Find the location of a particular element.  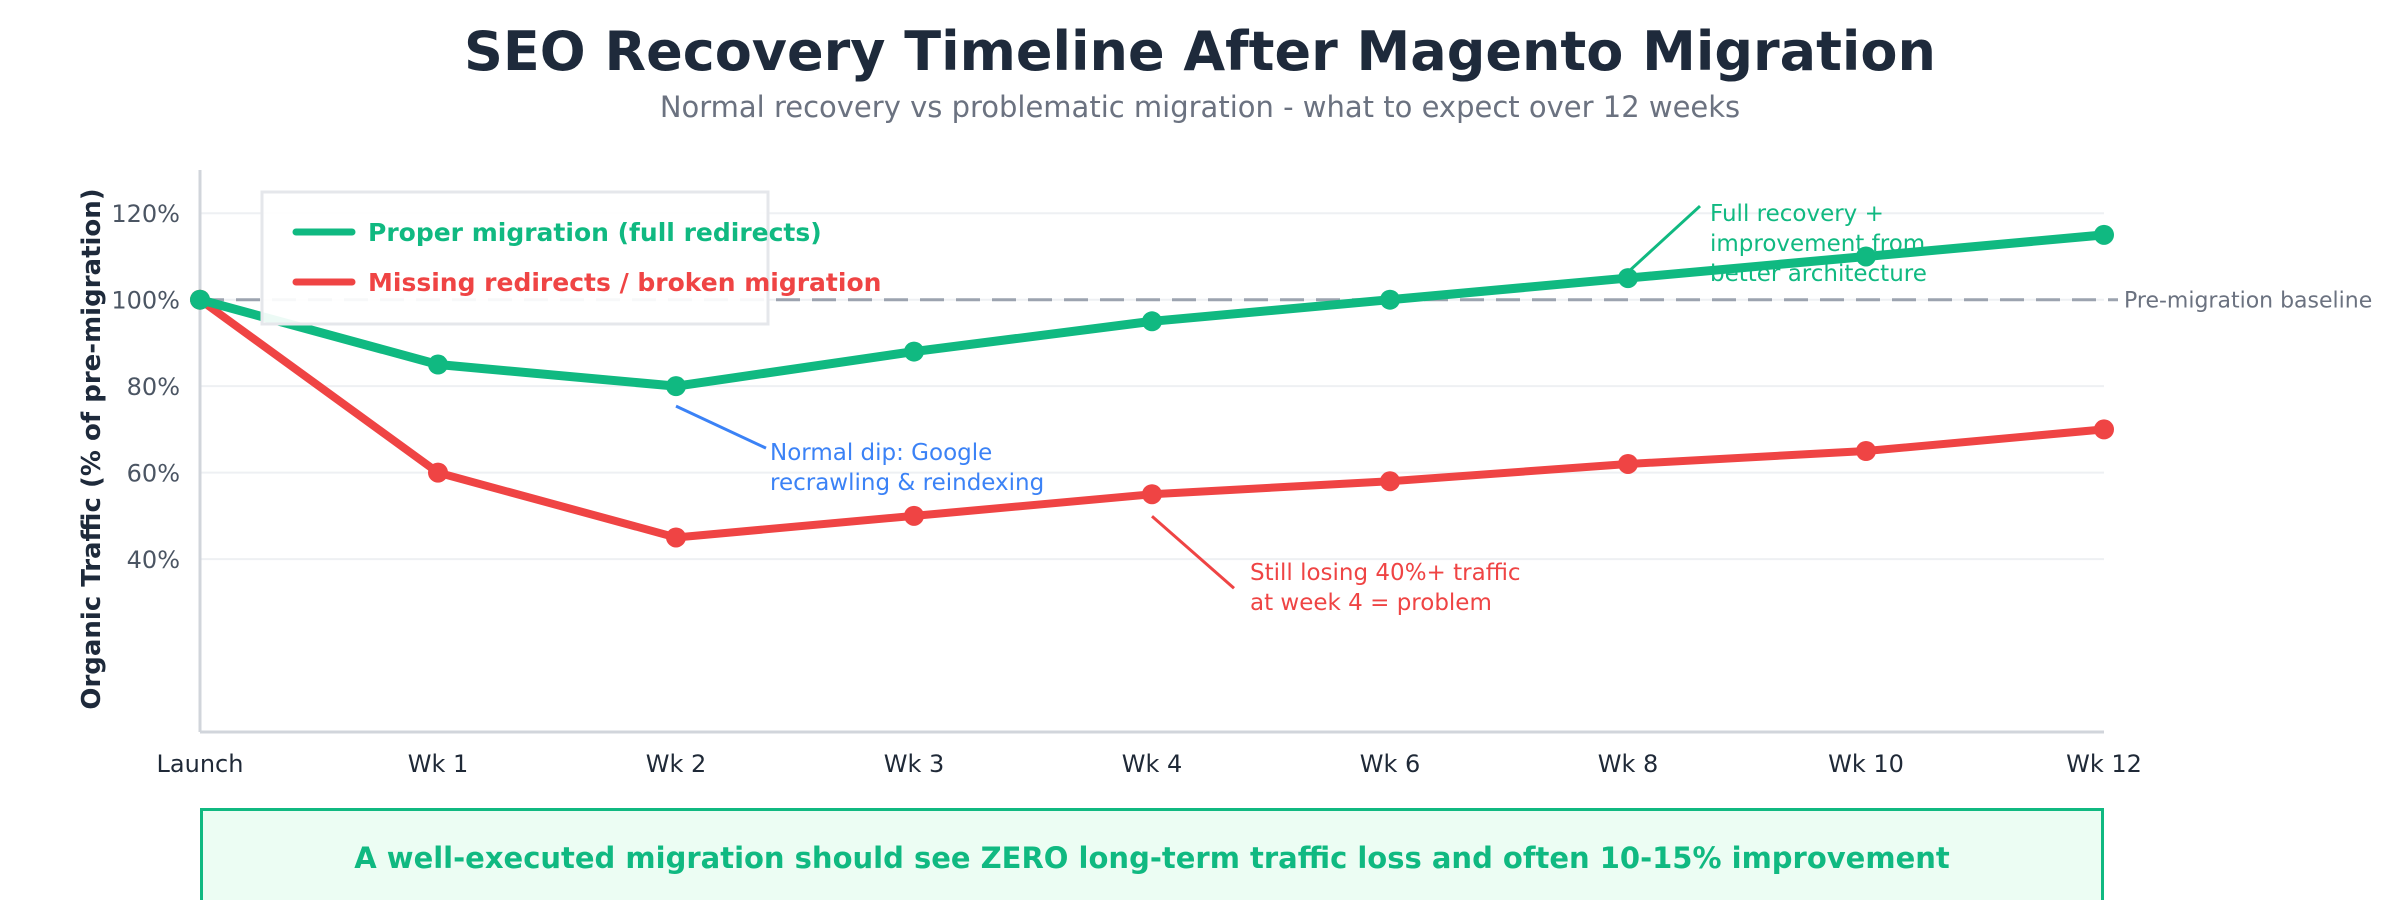

annotation-text: Full recovery + is located at coordinates (1797, 214).